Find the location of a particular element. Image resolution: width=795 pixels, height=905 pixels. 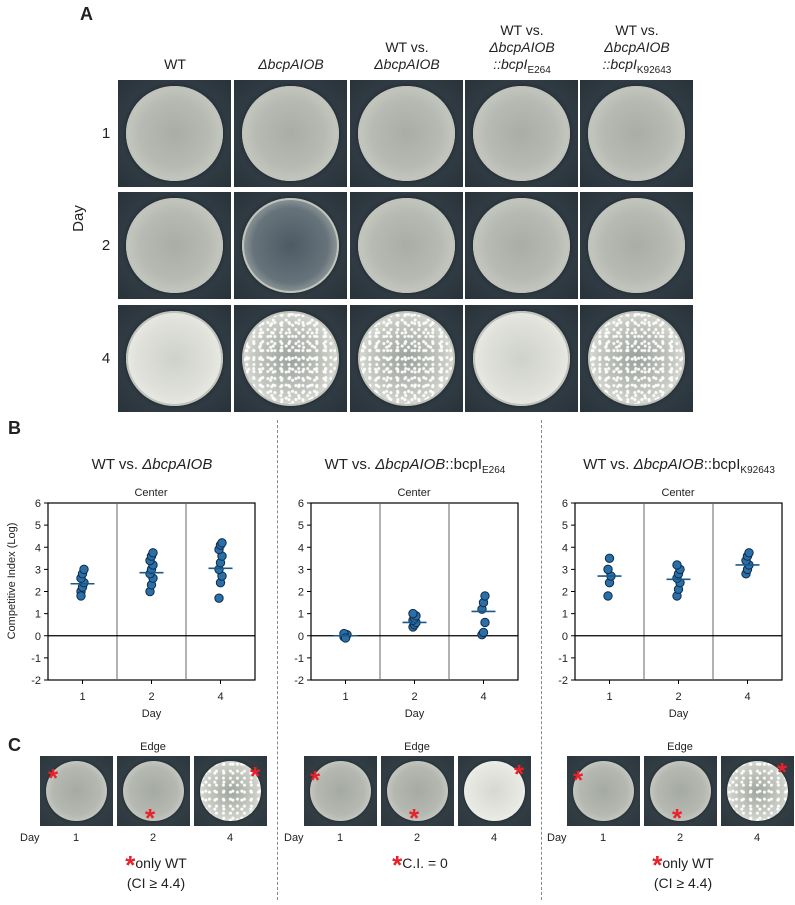

column-header-5: WT vs. ΔbcpAIOB::bcpIK92643 is located at coordinates (637, 50).